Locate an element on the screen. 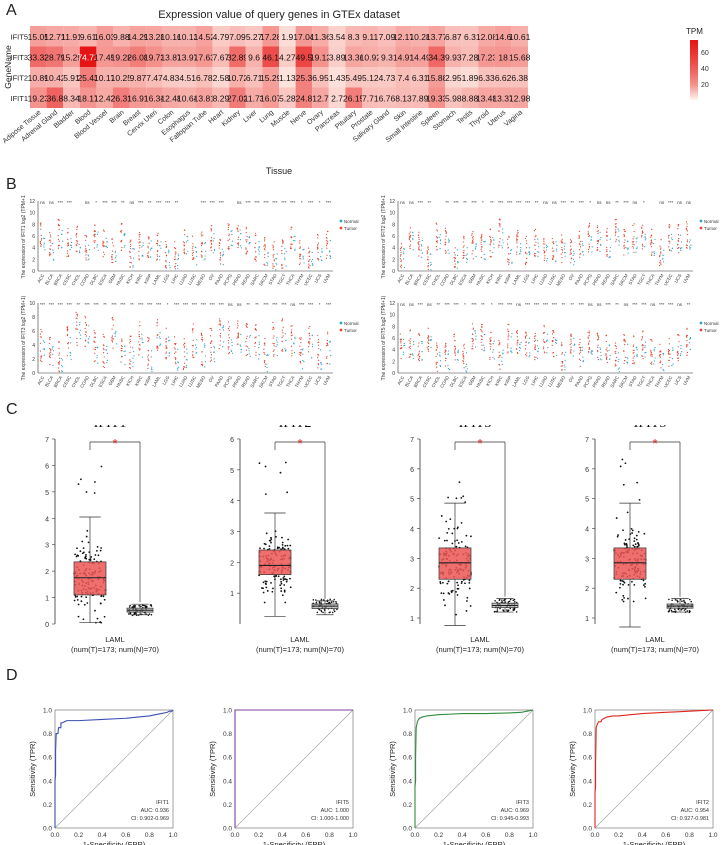 This screenshot has width=723, height=845. dotplot-xtick: GBM is located at coordinates (112, 381).